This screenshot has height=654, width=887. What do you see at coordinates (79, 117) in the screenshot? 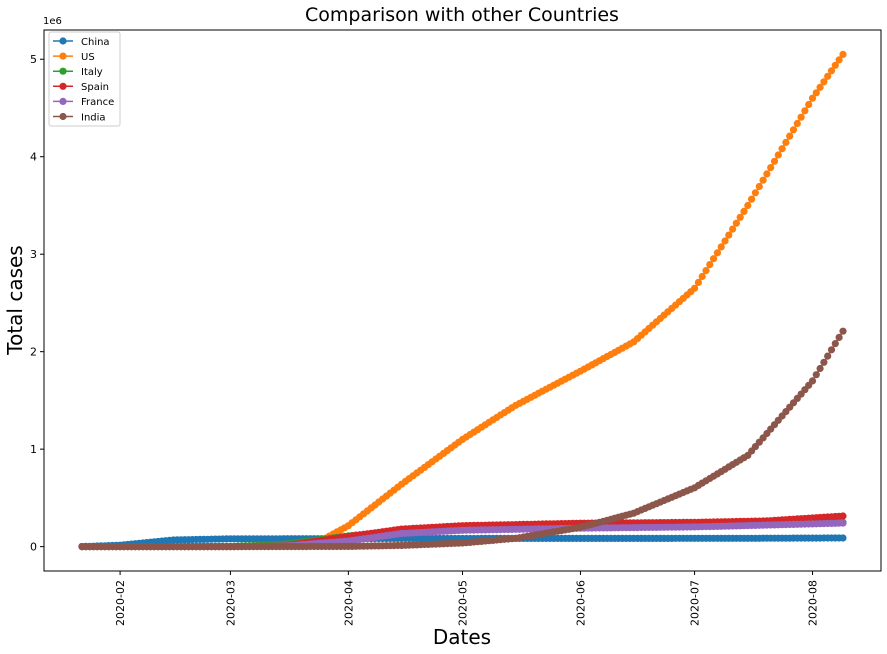
I see `legend-item: India` at bounding box center [79, 117].